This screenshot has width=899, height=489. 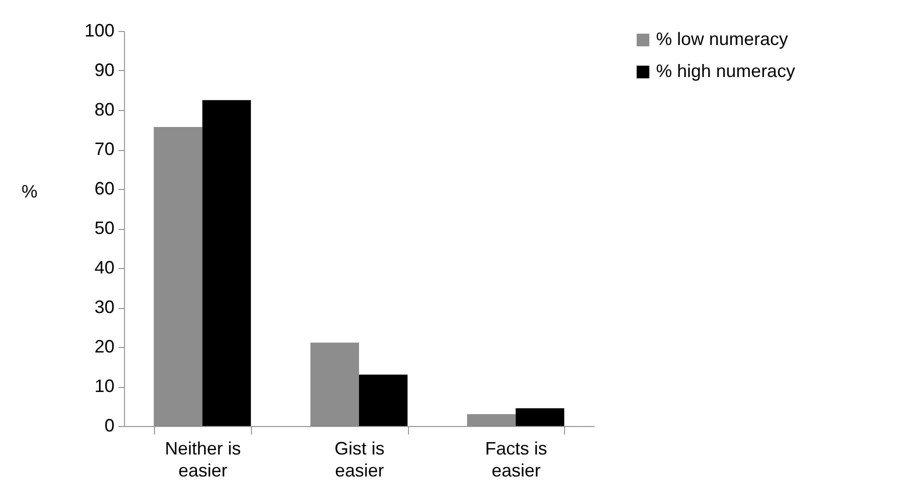 I want to click on x-tick-label: Gist is easier, so click(x=359, y=459).